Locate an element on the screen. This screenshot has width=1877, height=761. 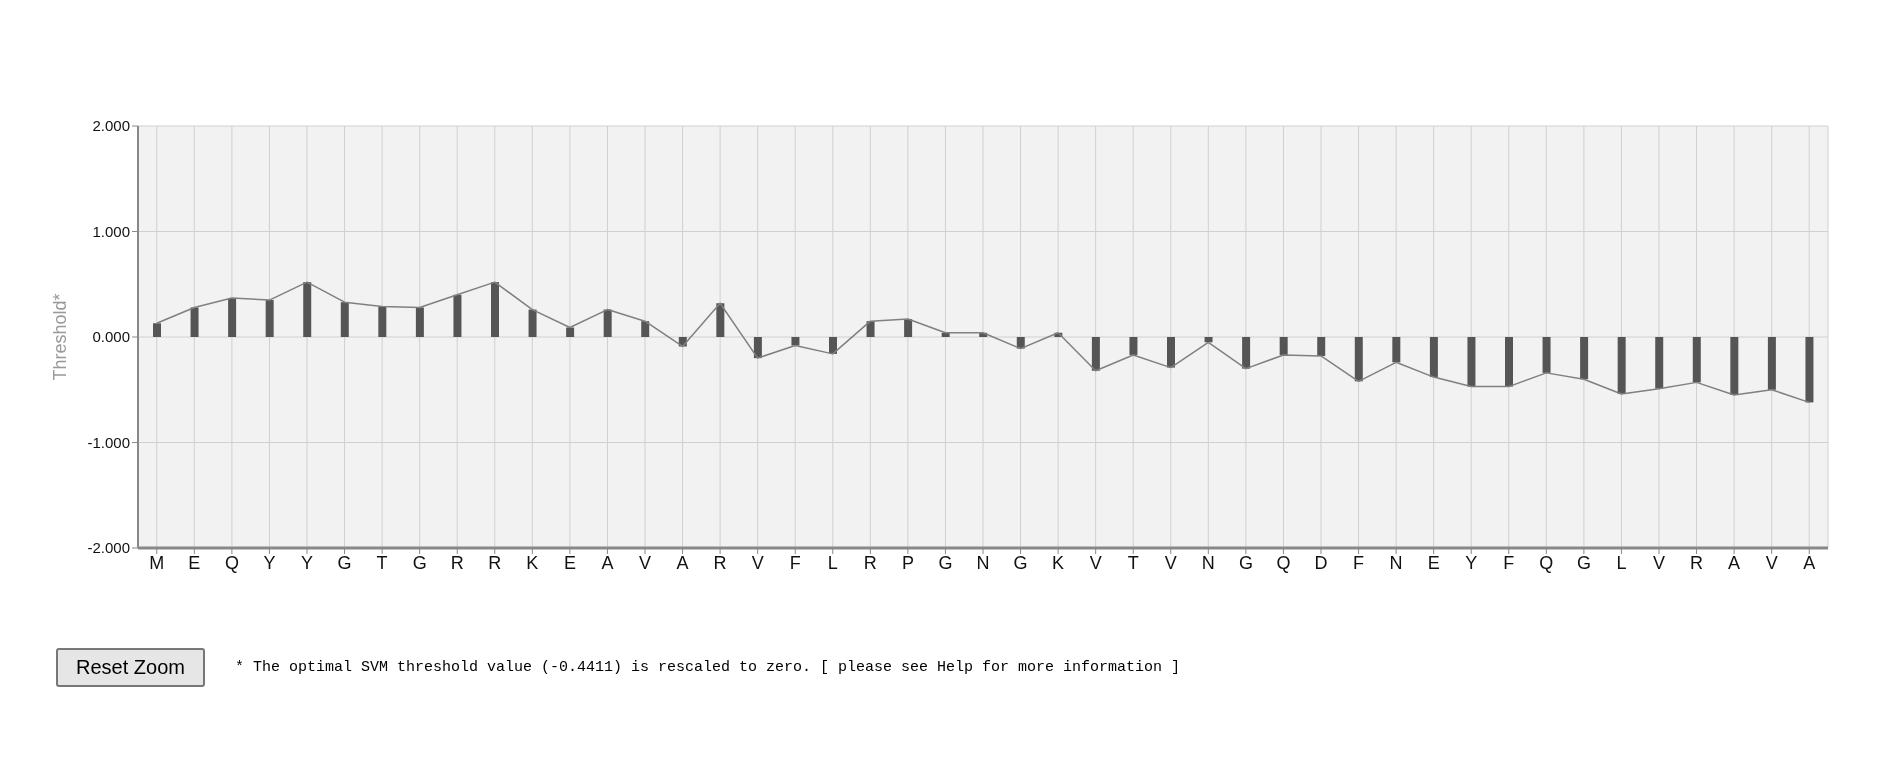
y-tick-label: 1.000 is located at coordinates (111, 231).